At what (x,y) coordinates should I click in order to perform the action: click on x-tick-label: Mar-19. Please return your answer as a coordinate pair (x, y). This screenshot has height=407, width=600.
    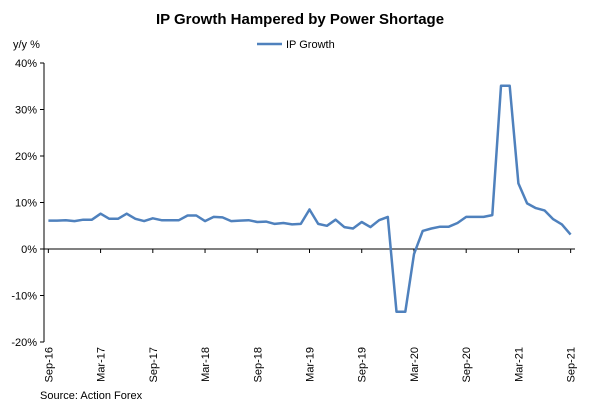
    Looking at the image, I should click on (311, 364).